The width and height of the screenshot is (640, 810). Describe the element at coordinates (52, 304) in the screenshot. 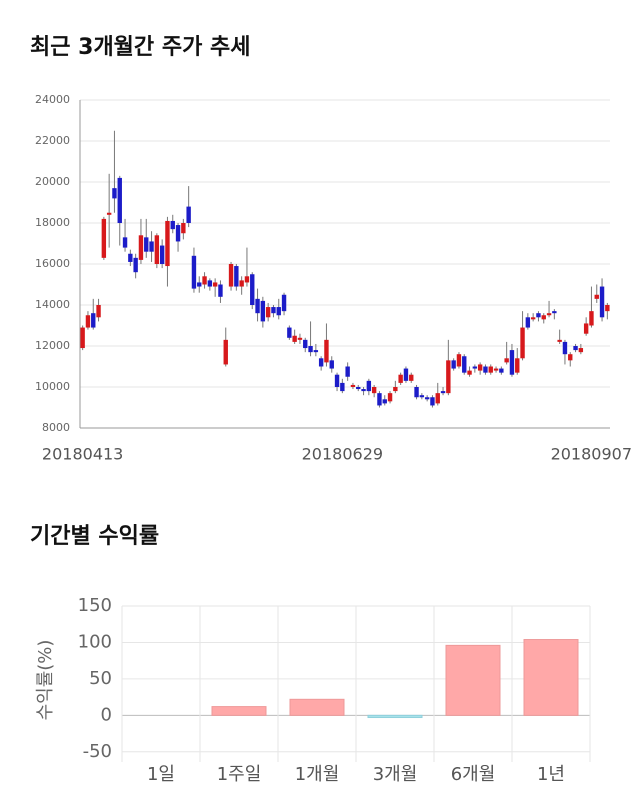

I see `y-tick-label: 14000` at that location.